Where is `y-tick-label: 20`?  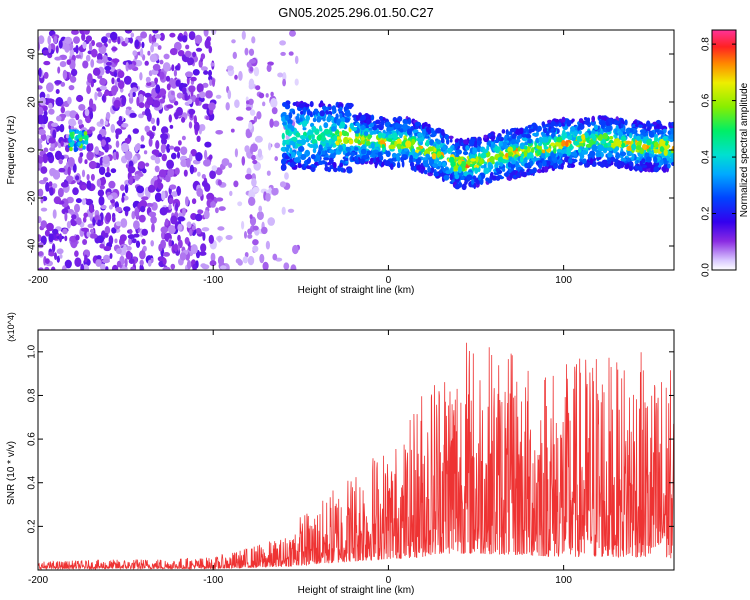 y-tick-label: 20 is located at coordinates (32, 102).